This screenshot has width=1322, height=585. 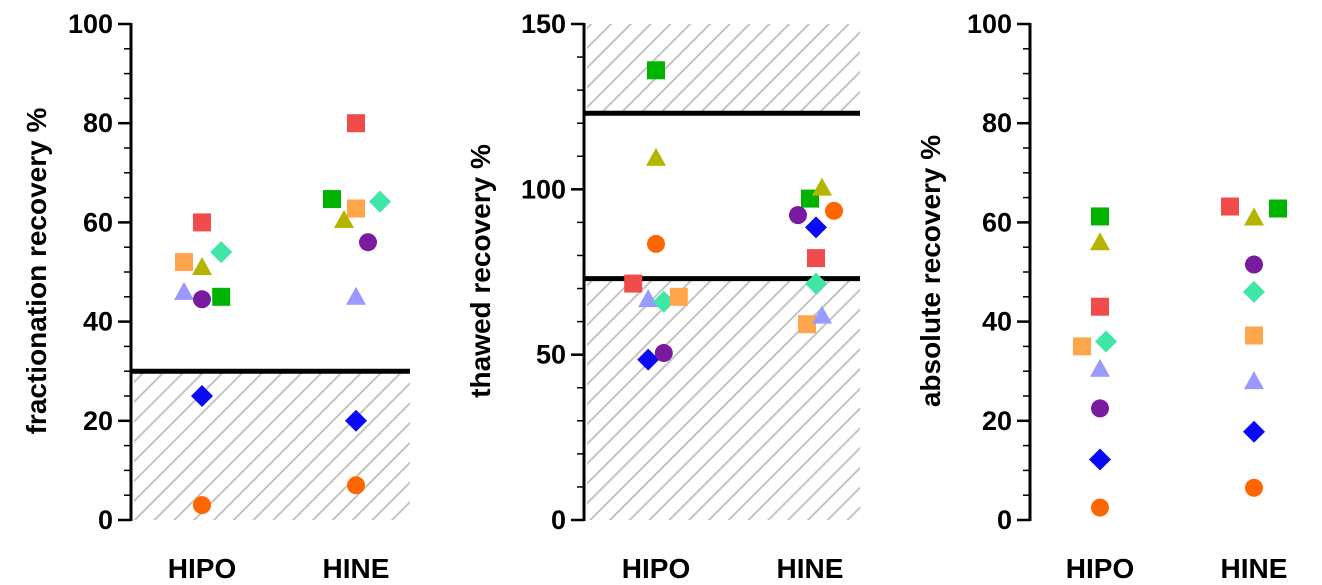 What do you see at coordinates (930, 271) in the screenshot?
I see `y-axis-label: absolute recovery %` at bounding box center [930, 271].